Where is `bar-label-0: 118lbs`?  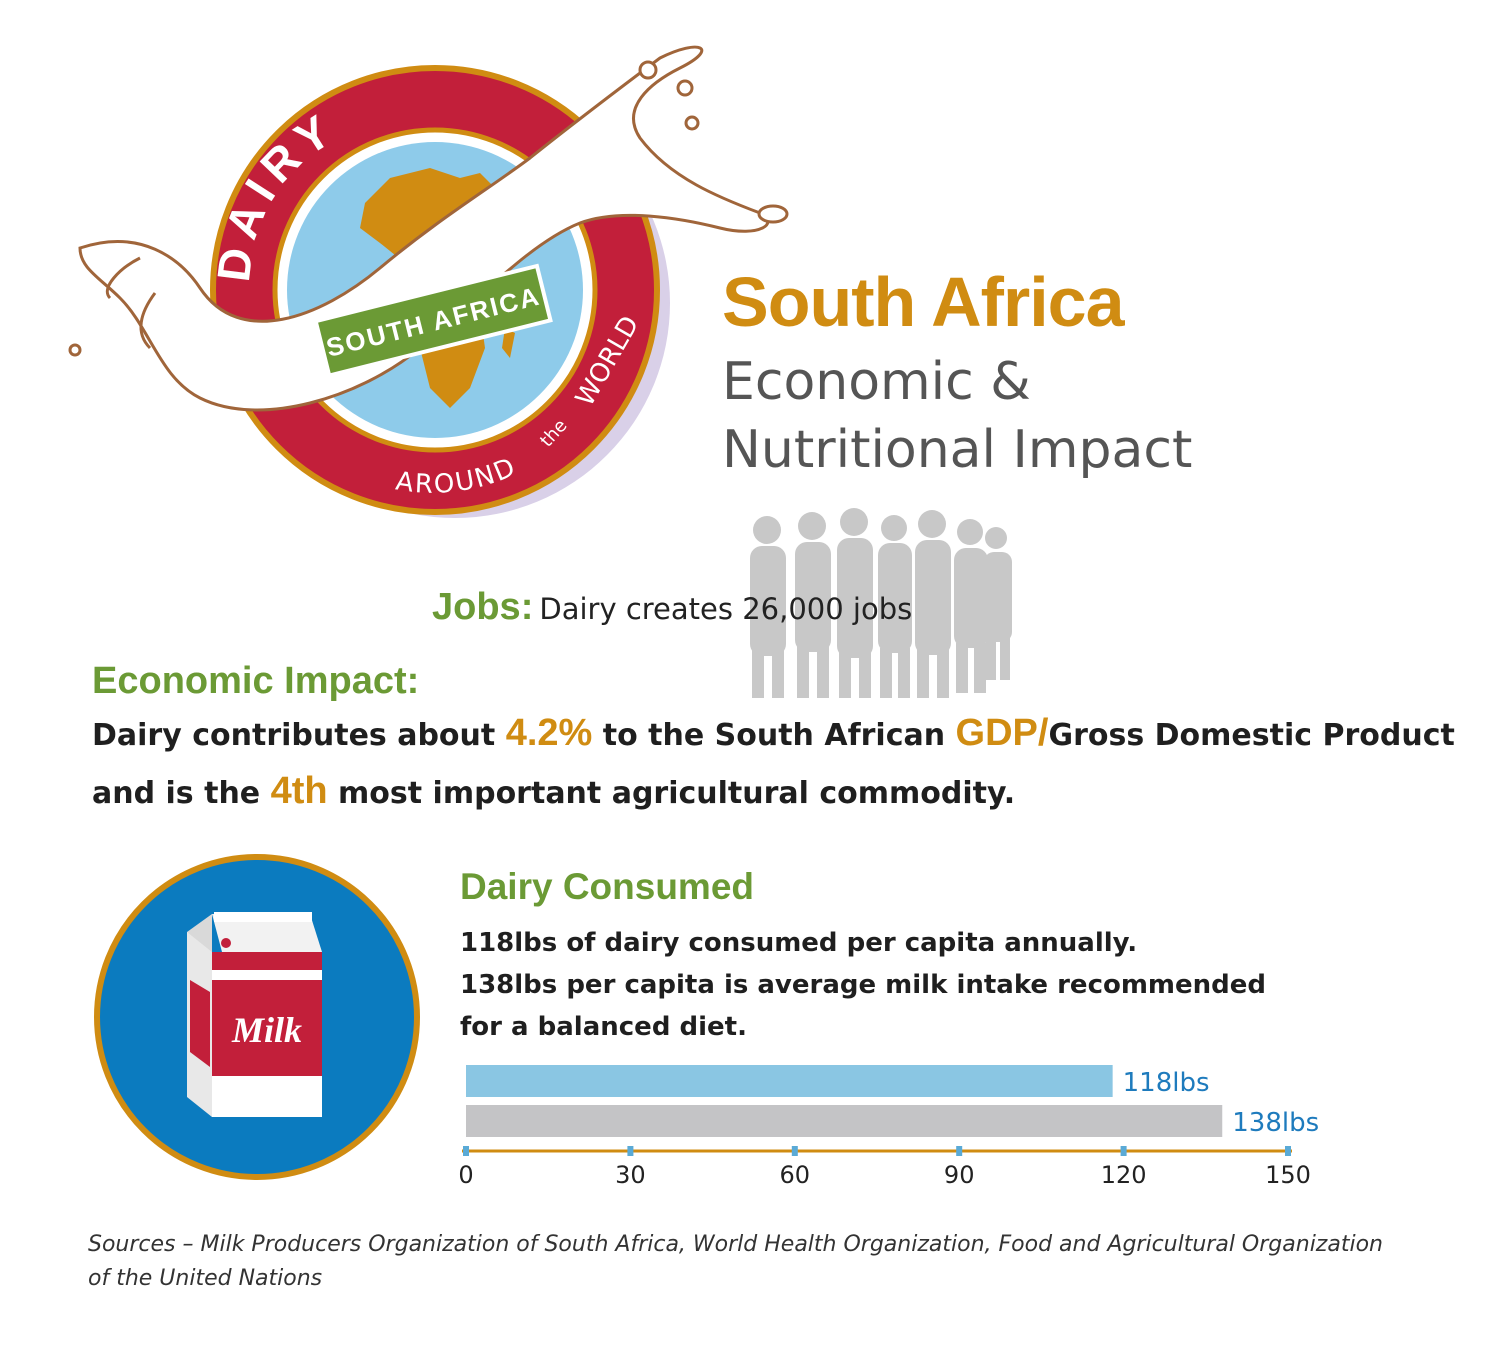
bar-label-0: 118lbs is located at coordinates (1166, 1083).